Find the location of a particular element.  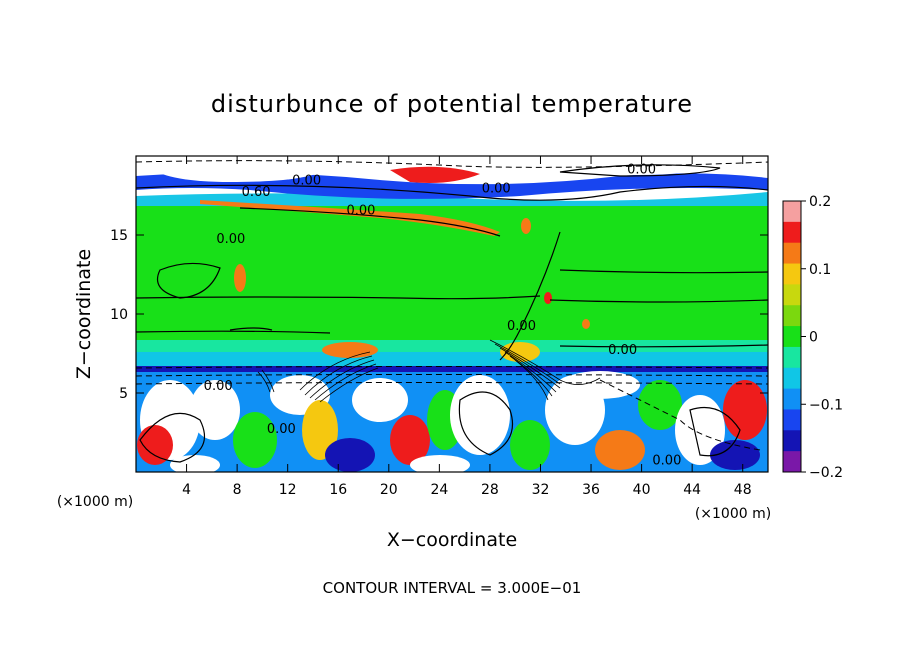

contour-interval-footer: CONTOUR INTERVAL = 3.000E−01 is located at coordinates (452, 588).